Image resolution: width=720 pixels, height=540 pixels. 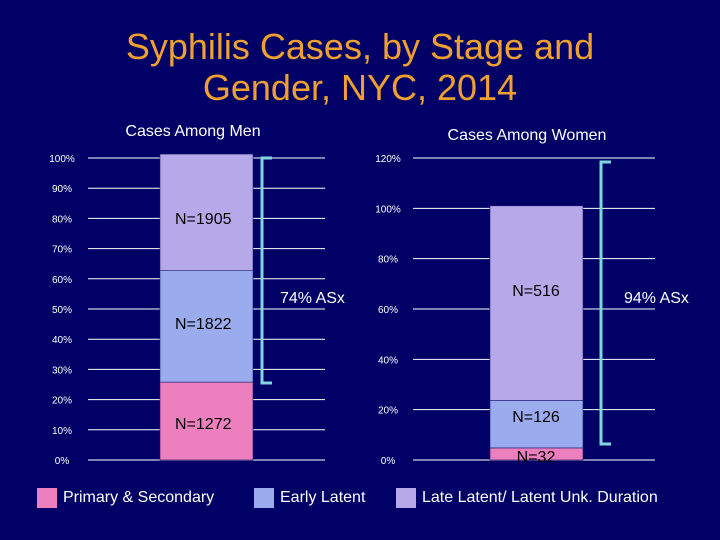 I want to click on legend-swatch-primary-secondary, so click(x=47, y=498).